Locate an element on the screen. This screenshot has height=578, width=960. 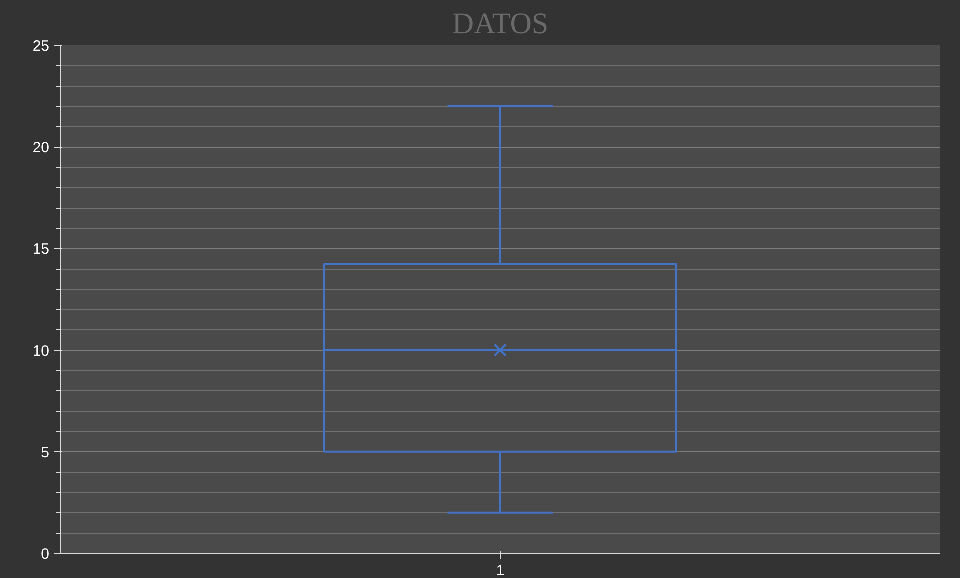
y-tick-label: 20 is located at coordinates (41, 148).